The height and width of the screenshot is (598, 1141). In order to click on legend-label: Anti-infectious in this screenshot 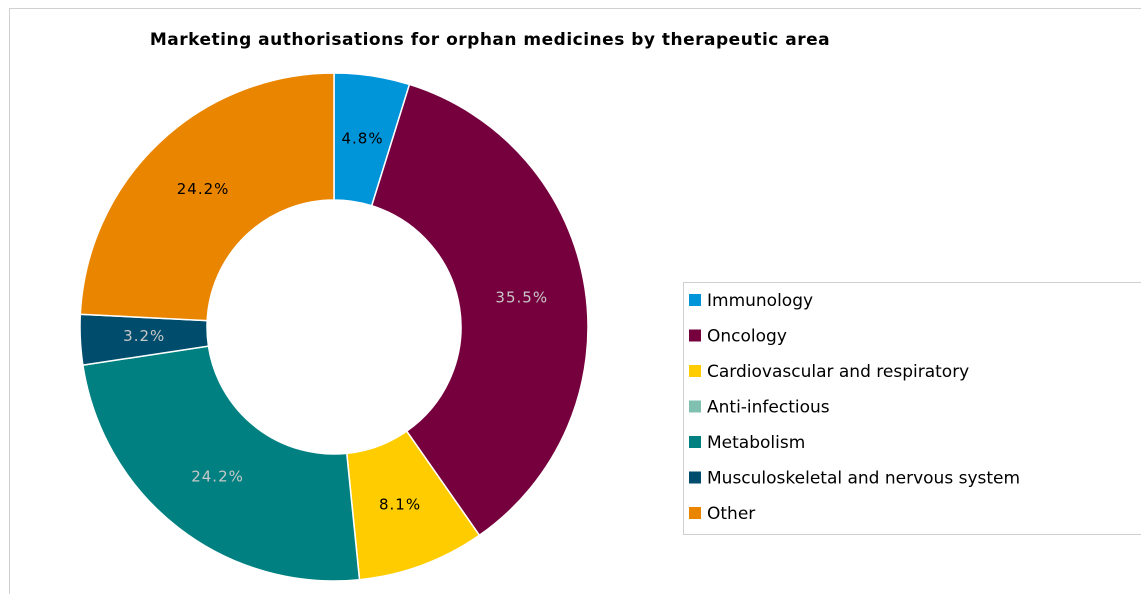, I will do `click(768, 408)`.